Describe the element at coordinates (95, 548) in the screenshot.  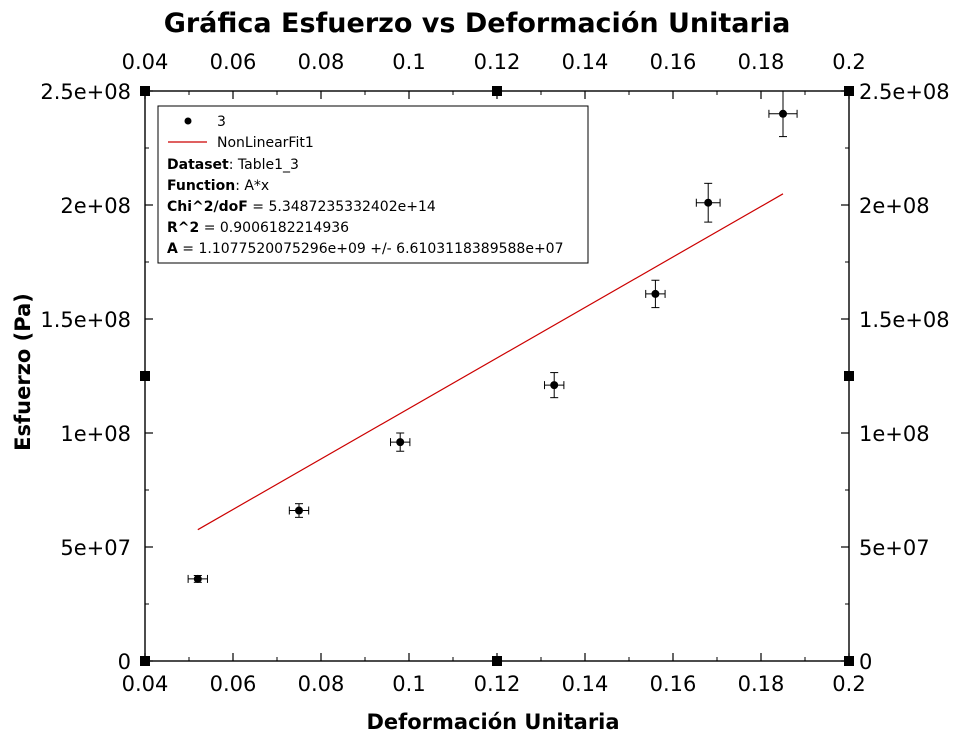
I see `y-tick-label-left: 5e+07` at that location.